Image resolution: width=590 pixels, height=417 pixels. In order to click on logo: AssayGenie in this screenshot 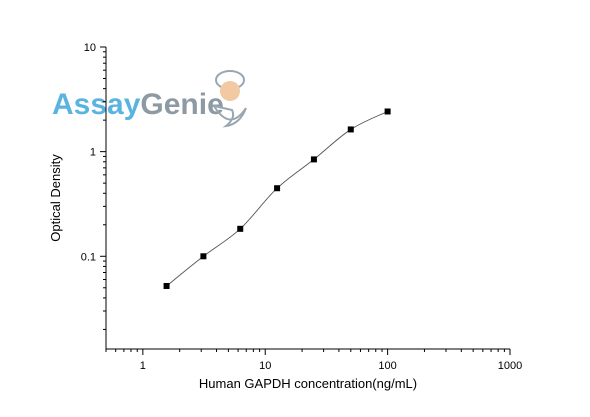, I will do `click(149, 99)`.